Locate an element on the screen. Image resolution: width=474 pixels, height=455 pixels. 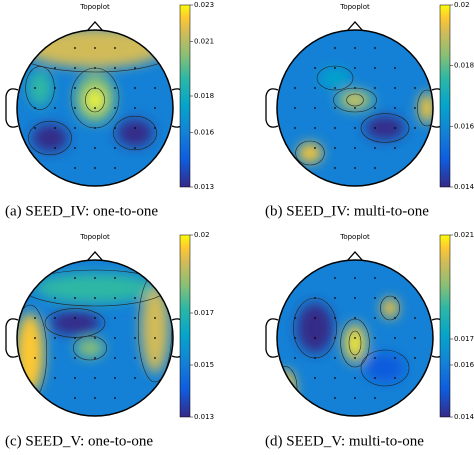
colorbar-tick-label: 0.023 is located at coordinates (204, 5).